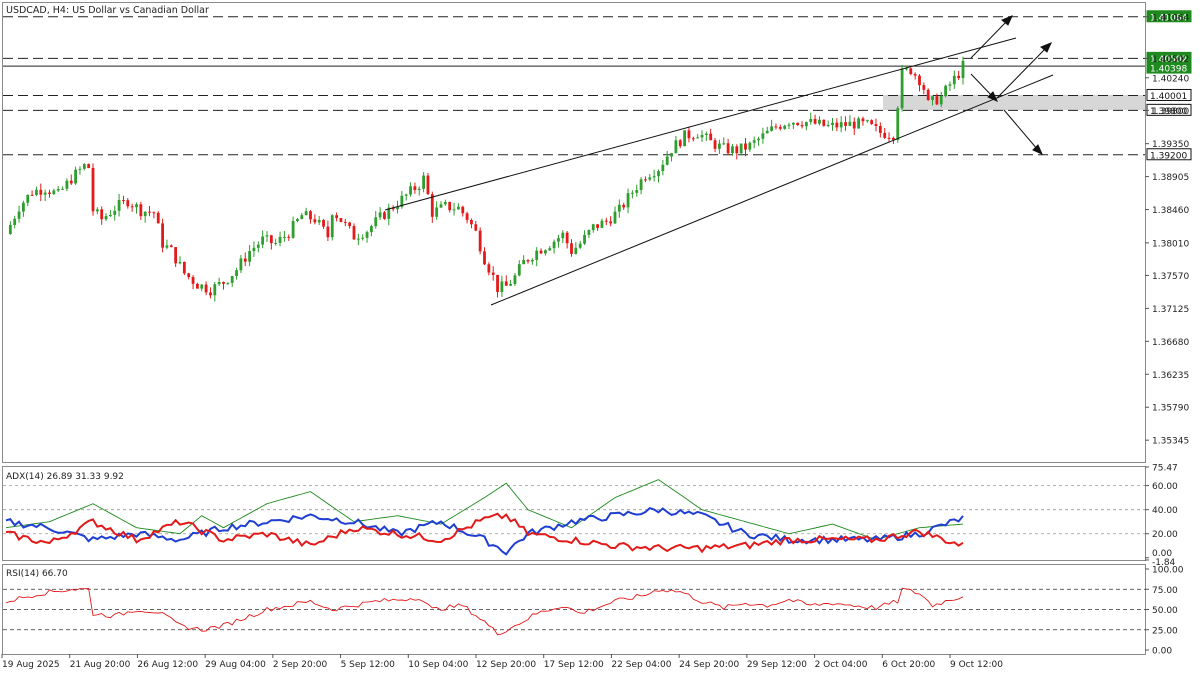 The image size is (1200, 679). What do you see at coordinates (641, 665) in the screenshot?
I see `x-tick-label-9: 22 Sep 04:00` at bounding box center [641, 665].